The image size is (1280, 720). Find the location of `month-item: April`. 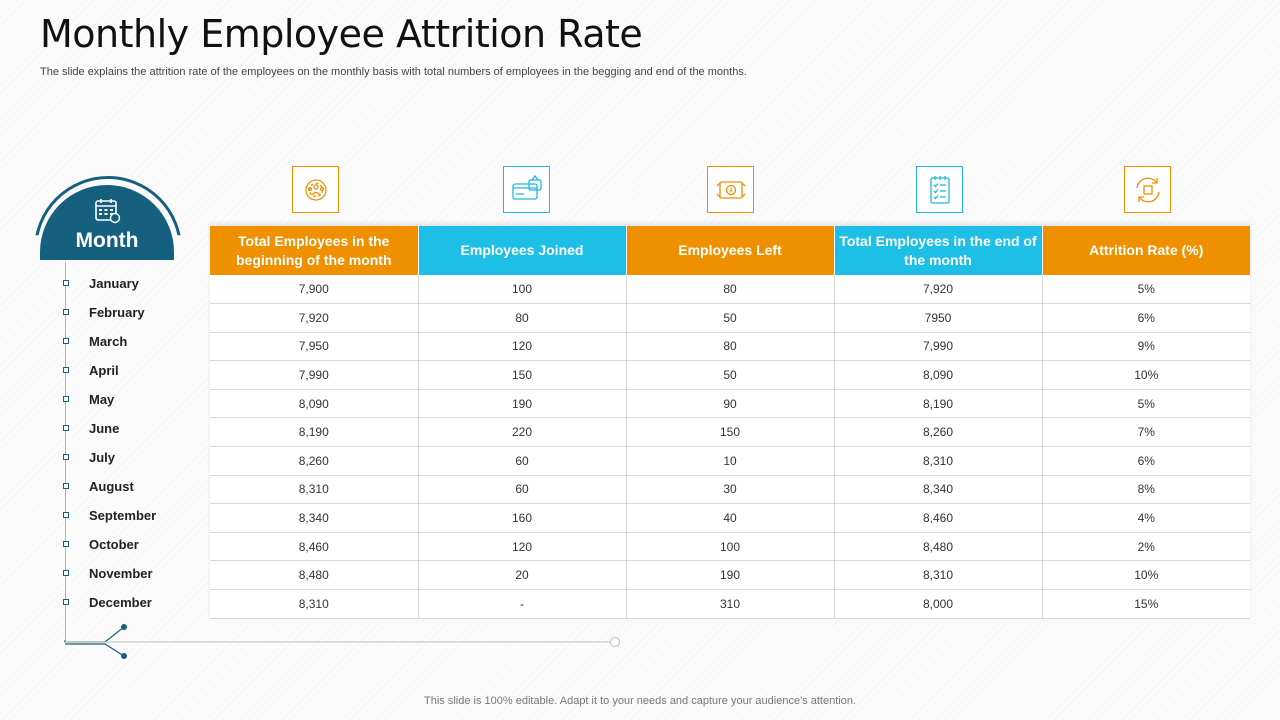

month-item: April is located at coordinates (108, 370).